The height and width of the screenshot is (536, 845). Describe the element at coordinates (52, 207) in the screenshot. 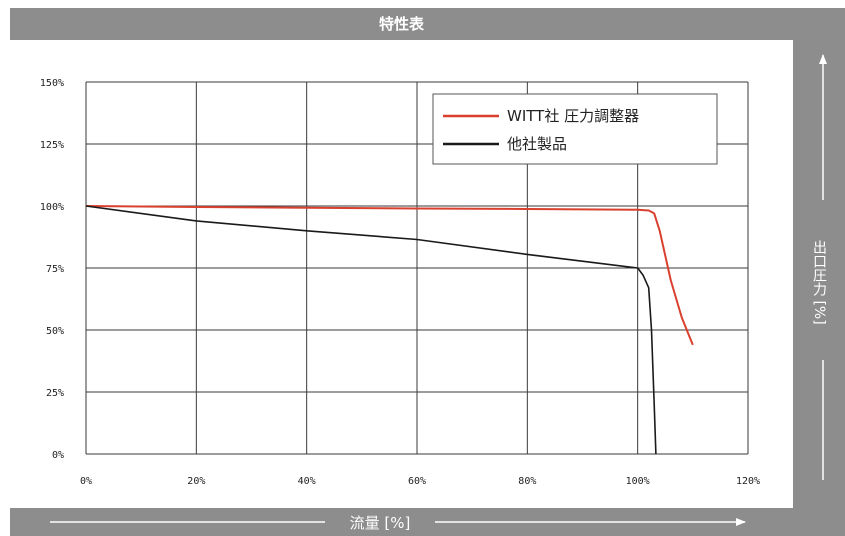

I see `y-tick-label: 100%` at that location.